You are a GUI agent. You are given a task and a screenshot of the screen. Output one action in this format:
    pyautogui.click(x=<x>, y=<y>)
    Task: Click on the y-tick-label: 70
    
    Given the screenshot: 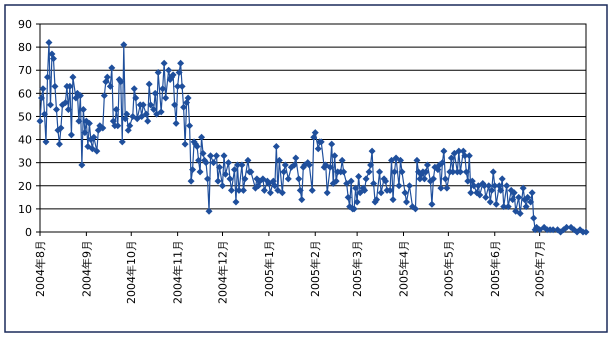 What is the action you would take?
    pyautogui.click(x=25, y=71)
    